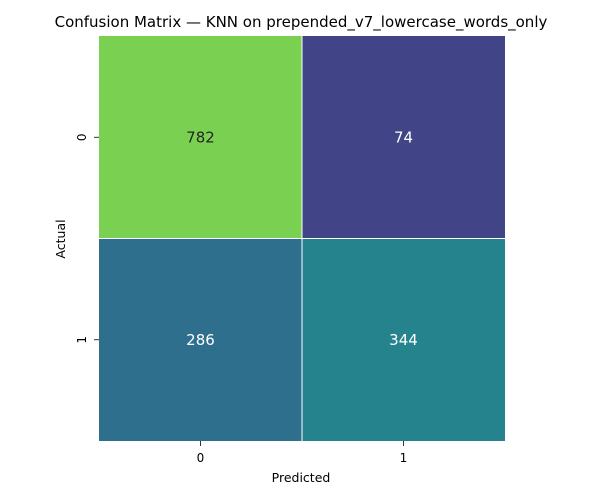  Describe the element at coordinates (301, 477) in the screenshot. I see `x-axis-label: Predicted` at that location.